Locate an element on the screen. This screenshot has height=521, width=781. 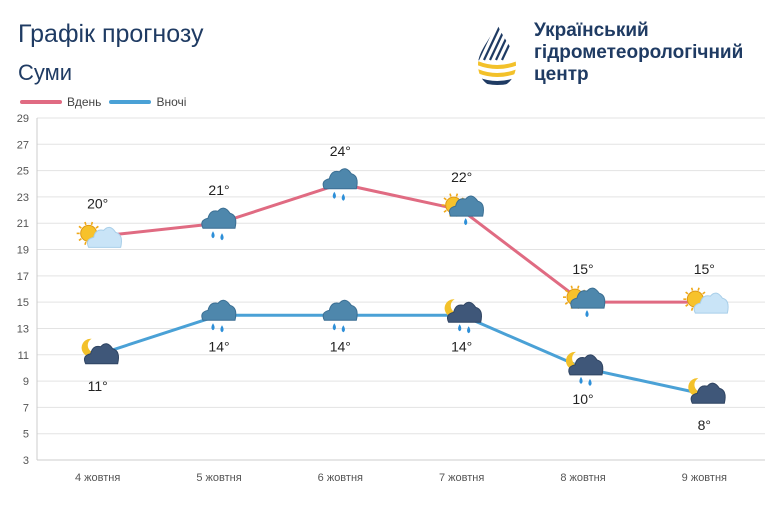
legend-swatch-day is located at coordinates (41, 102).